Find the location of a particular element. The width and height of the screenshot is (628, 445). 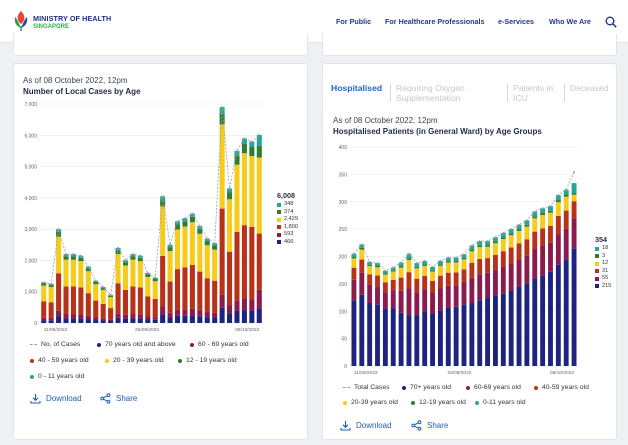

tab-requiring-oxygen: Requiring Oxygen Supplementation is located at coordinates (430, 93).